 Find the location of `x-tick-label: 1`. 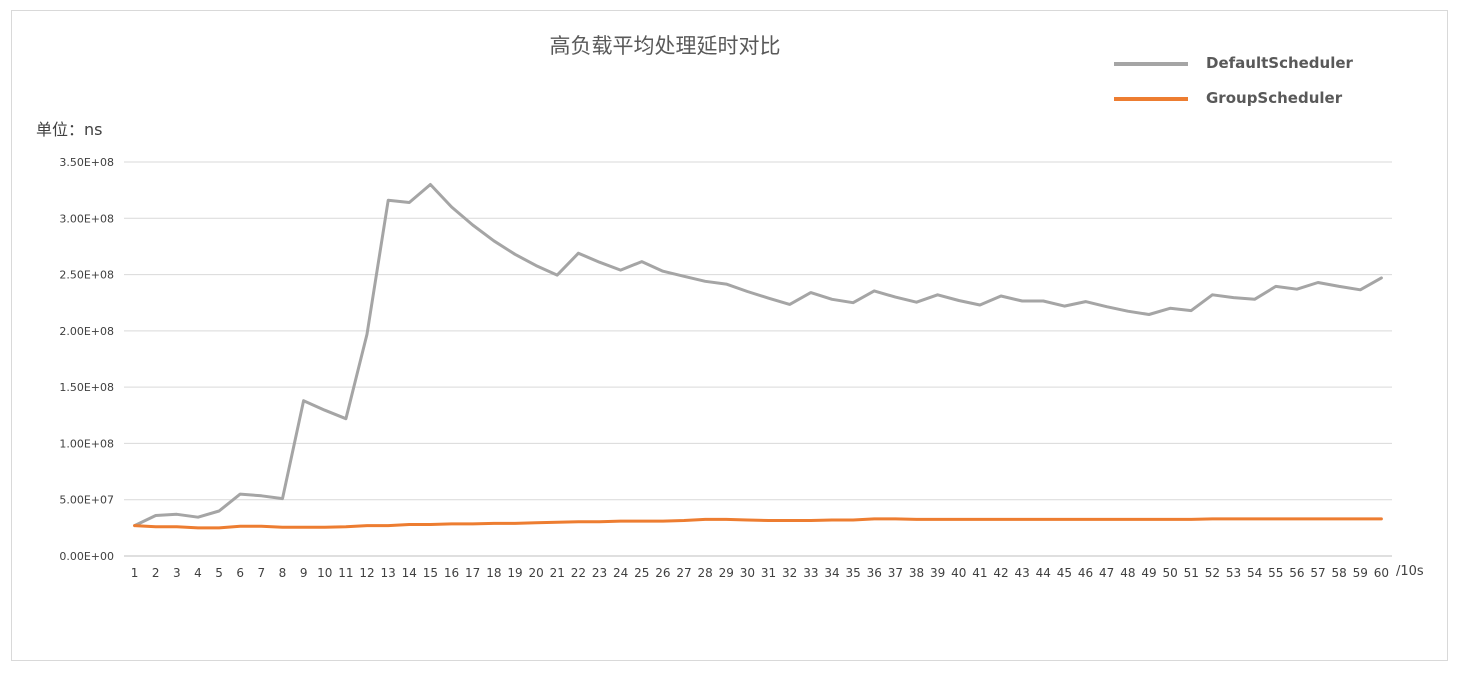

x-tick-label: 1 is located at coordinates (135, 573).